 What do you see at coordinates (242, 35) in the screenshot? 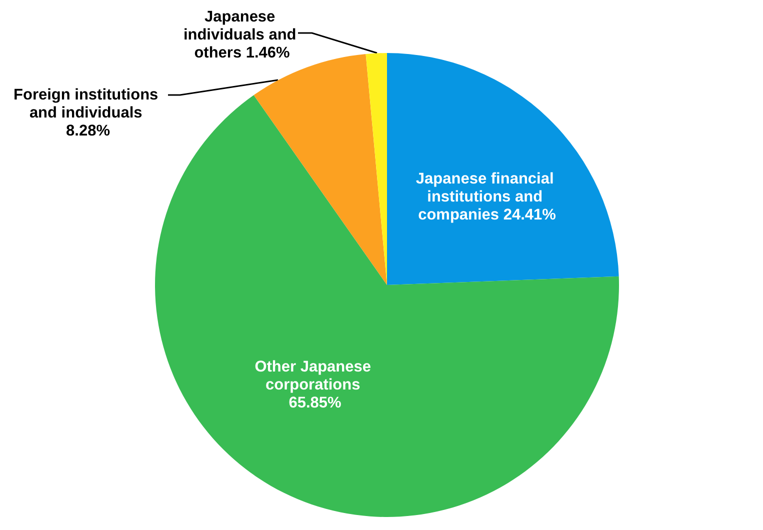
I see `slice-label: Japanese individuals and others 1.46%` at bounding box center [242, 35].